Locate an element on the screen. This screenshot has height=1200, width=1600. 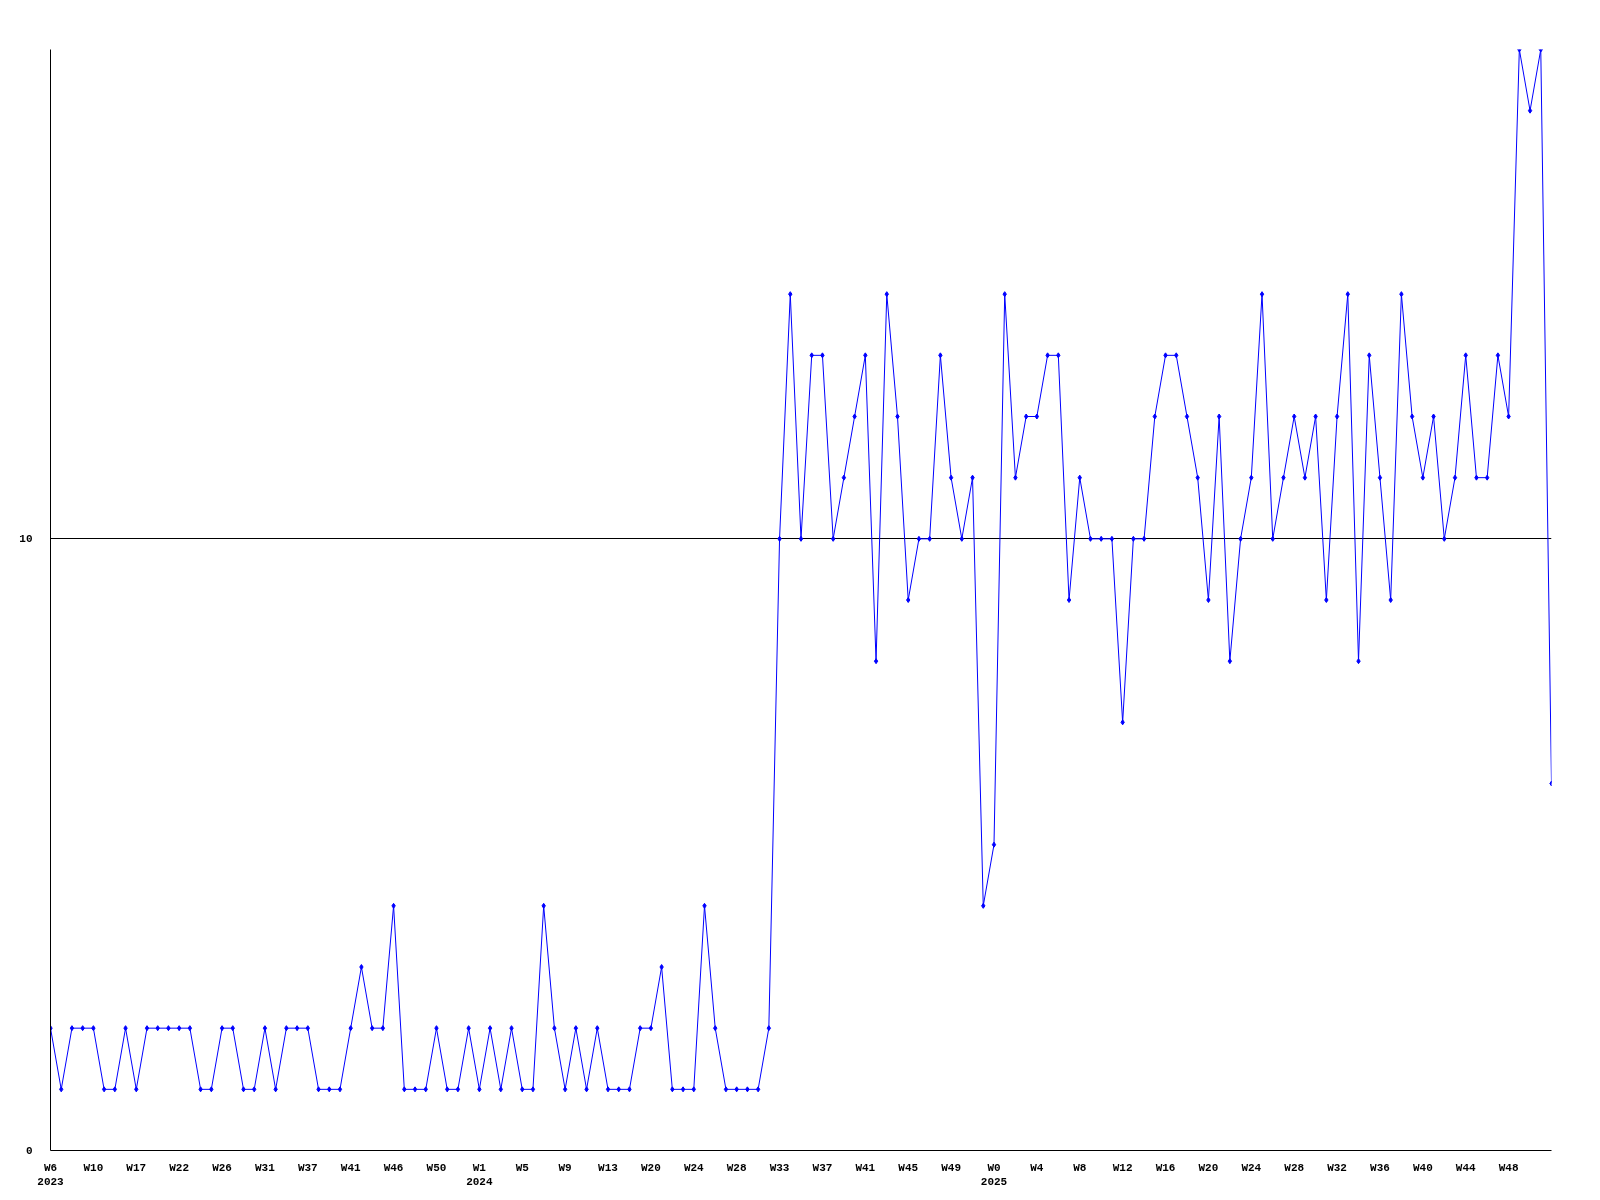
x-tick-label: W10 is located at coordinates (93, 1167).